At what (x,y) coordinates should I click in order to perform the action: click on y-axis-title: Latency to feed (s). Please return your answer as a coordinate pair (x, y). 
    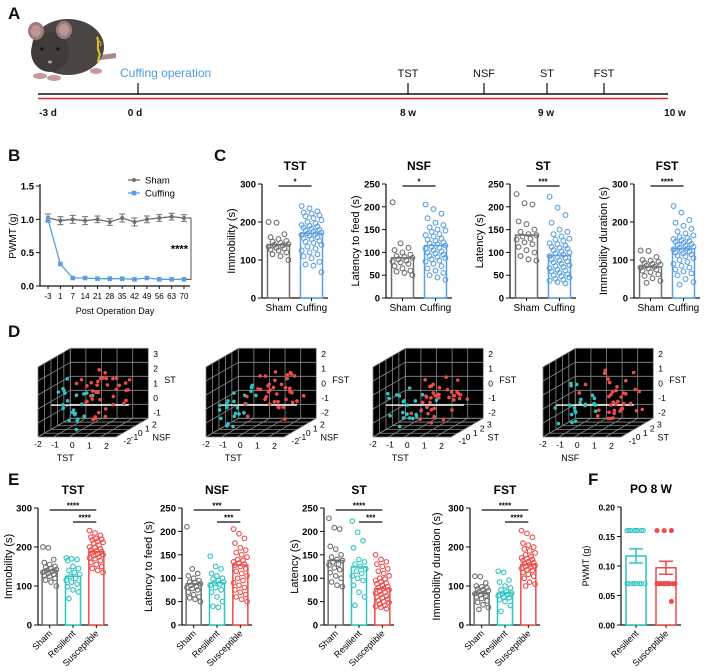
    Looking at the image, I should click on (356, 240).